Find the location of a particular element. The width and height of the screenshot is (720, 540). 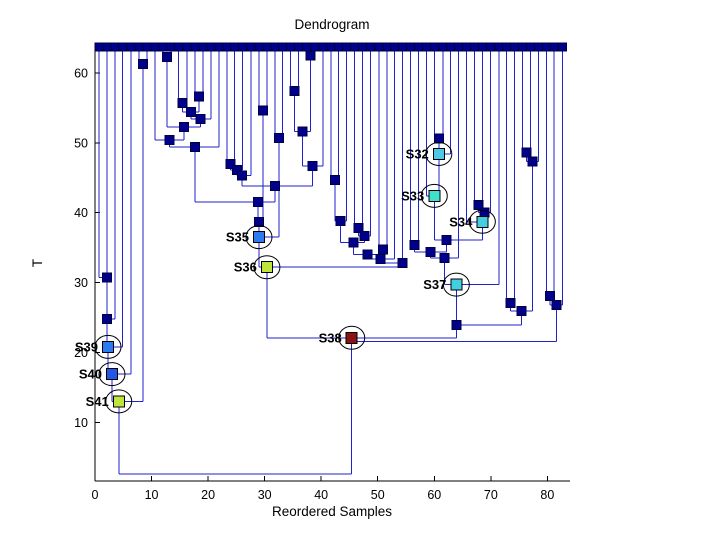

x-tick-label: 80 is located at coordinates (547, 495).